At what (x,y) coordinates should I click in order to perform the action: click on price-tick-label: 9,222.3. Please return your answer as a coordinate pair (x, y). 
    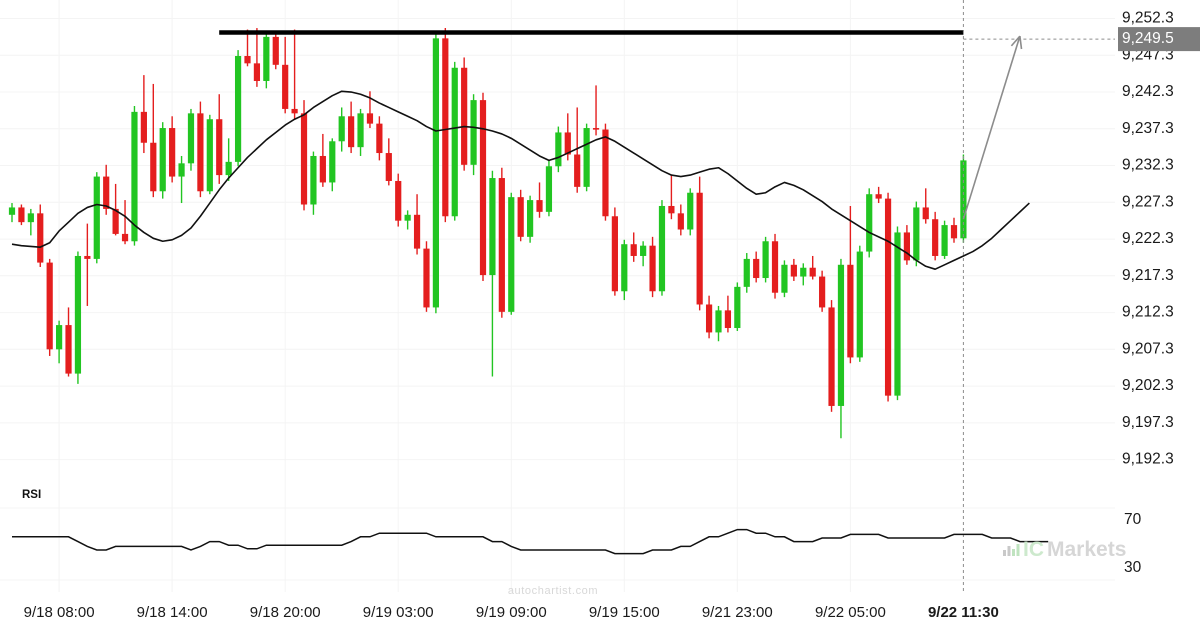
    Looking at the image, I should click on (1148, 238).